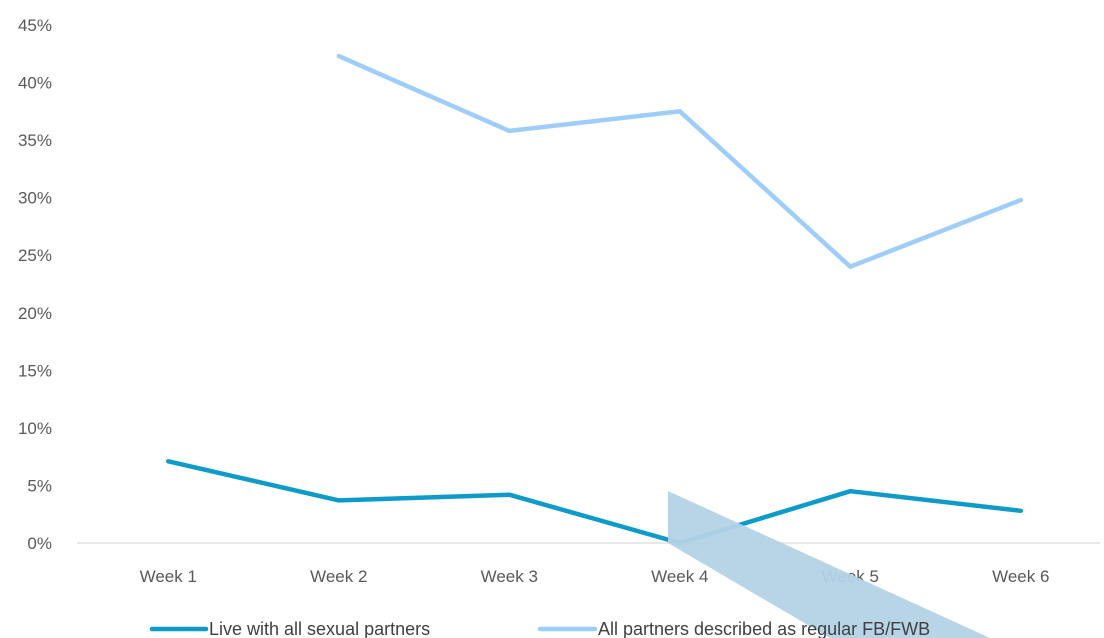  Describe the element at coordinates (35, 83) in the screenshot. I see `y-tick-label: 40%` at that location.